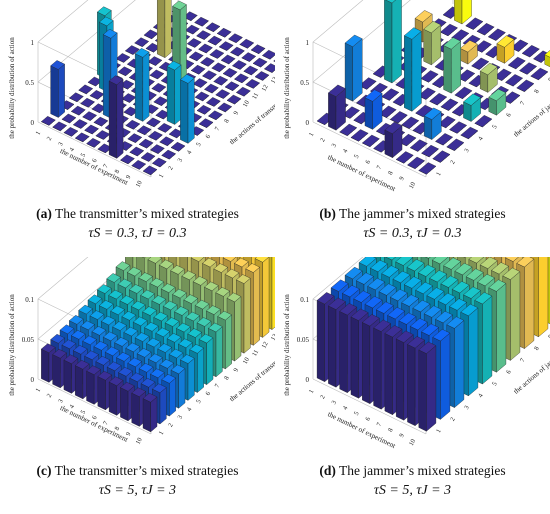 This screenshot has height=514, width=550. What do you see at coordinates (236, 370) in the screenshot?
I see `action-tick-label: 9` at bounding box center [236, 370].